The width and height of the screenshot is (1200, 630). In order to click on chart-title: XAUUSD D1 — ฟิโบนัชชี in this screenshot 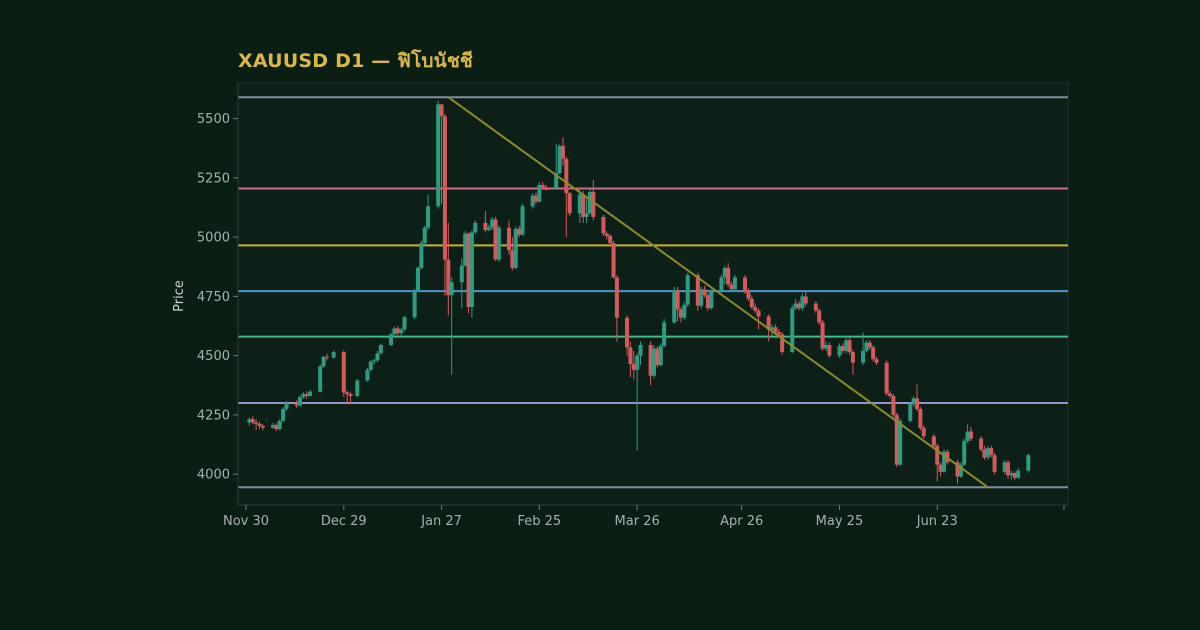, I will do `click(356, 61)`.